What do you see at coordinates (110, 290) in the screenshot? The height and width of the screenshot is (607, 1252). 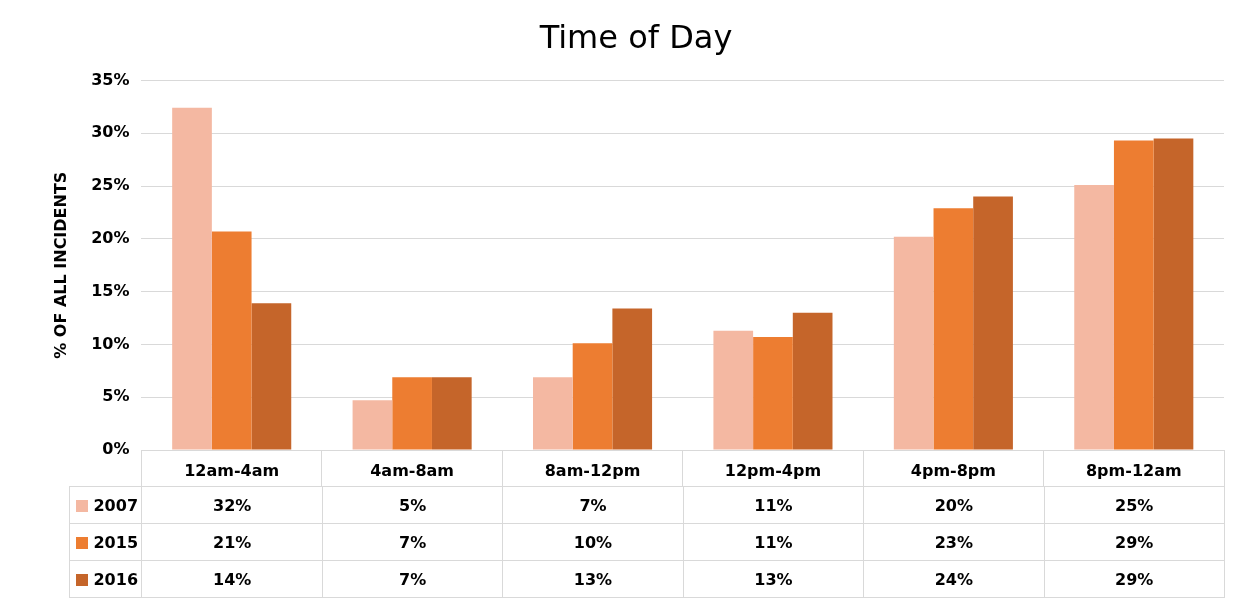 I see `y-tick-label: 15%` at bounding box center [110, 290].